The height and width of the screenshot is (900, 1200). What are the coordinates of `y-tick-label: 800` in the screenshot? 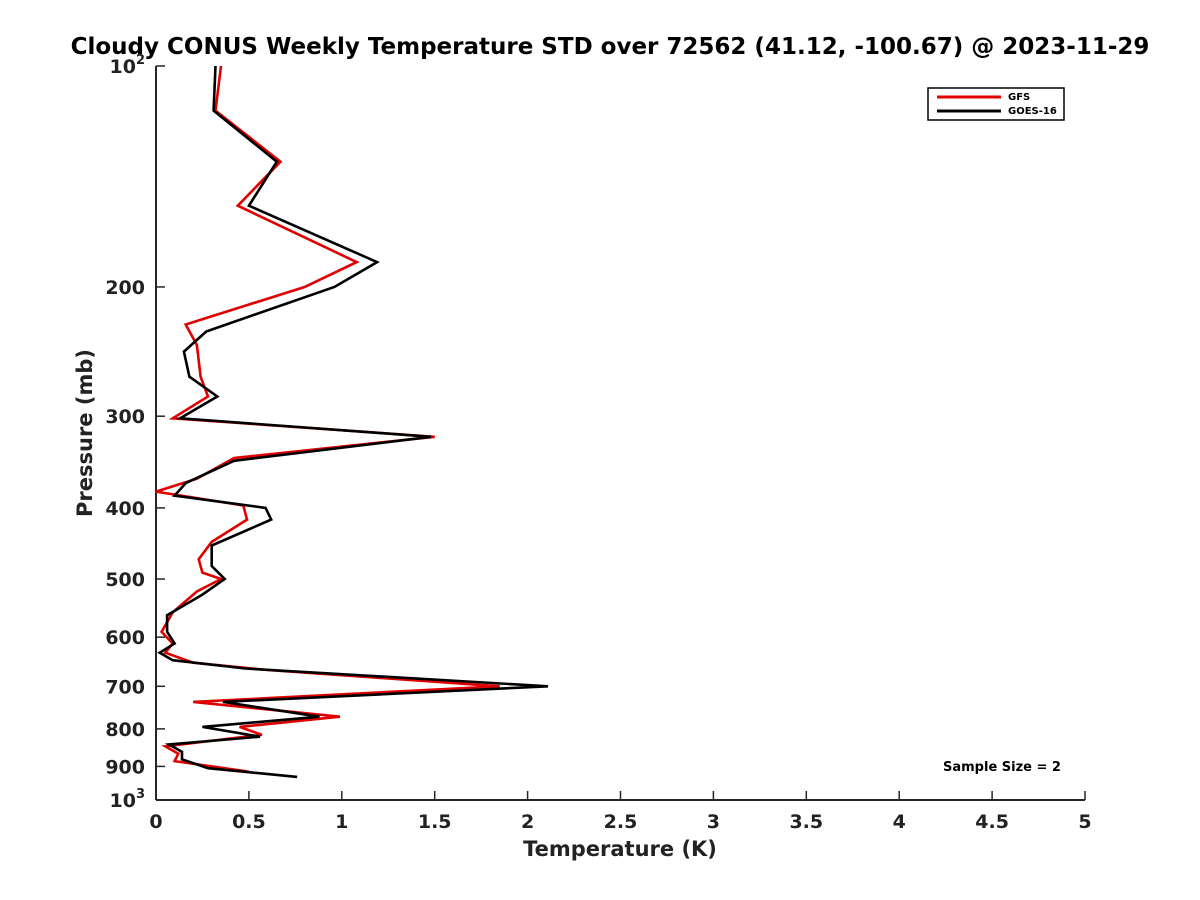 It's located at (125, 730).